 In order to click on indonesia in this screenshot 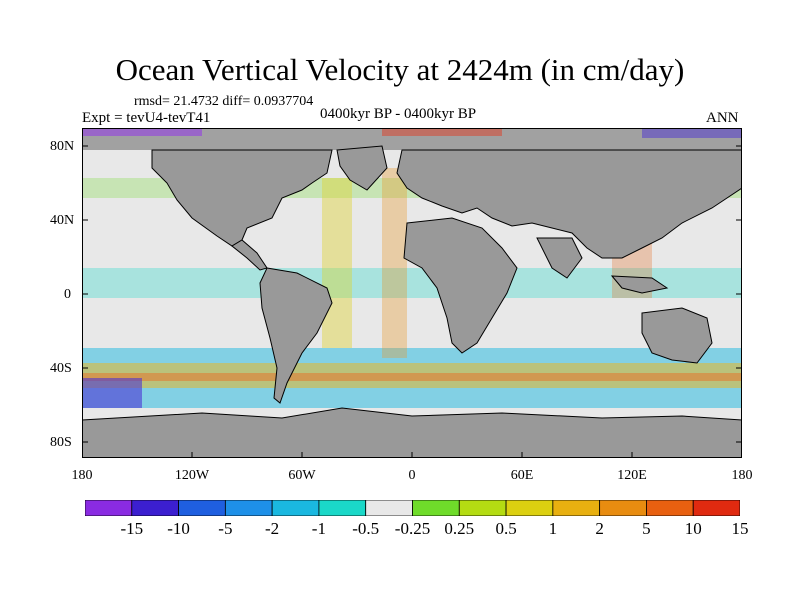, I will do `click(639, 284)`.